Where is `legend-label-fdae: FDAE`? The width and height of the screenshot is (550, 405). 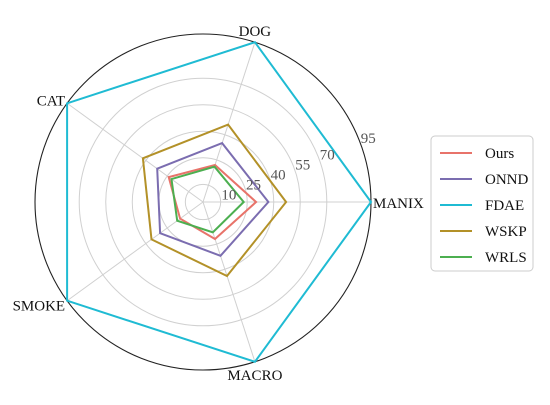 legend-label-fdae: FDAE is located at coordinates (504, 206).